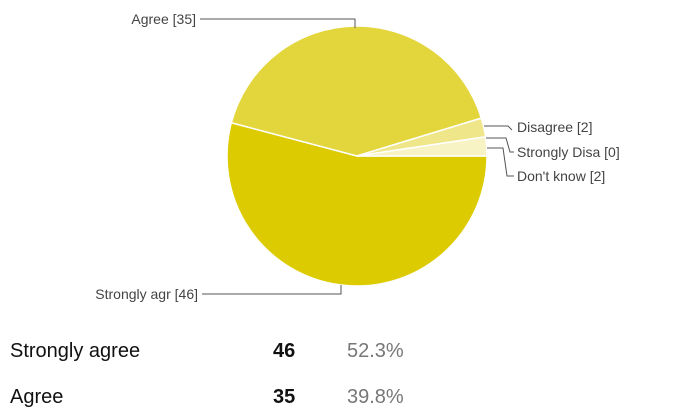  I want to click on summary-row-strongly-agree: Strongly agree 46 52.3%, so click(342, 355).